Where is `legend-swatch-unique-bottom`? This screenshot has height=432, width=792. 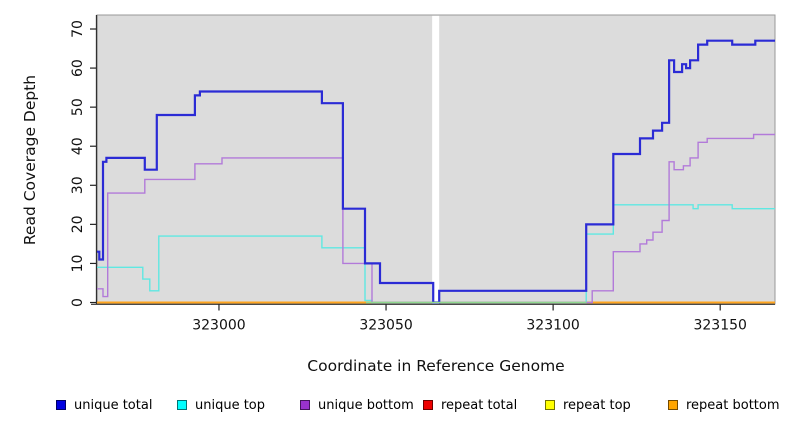 legend-swatch-unique-bottom is located at coordinates (305, 405).